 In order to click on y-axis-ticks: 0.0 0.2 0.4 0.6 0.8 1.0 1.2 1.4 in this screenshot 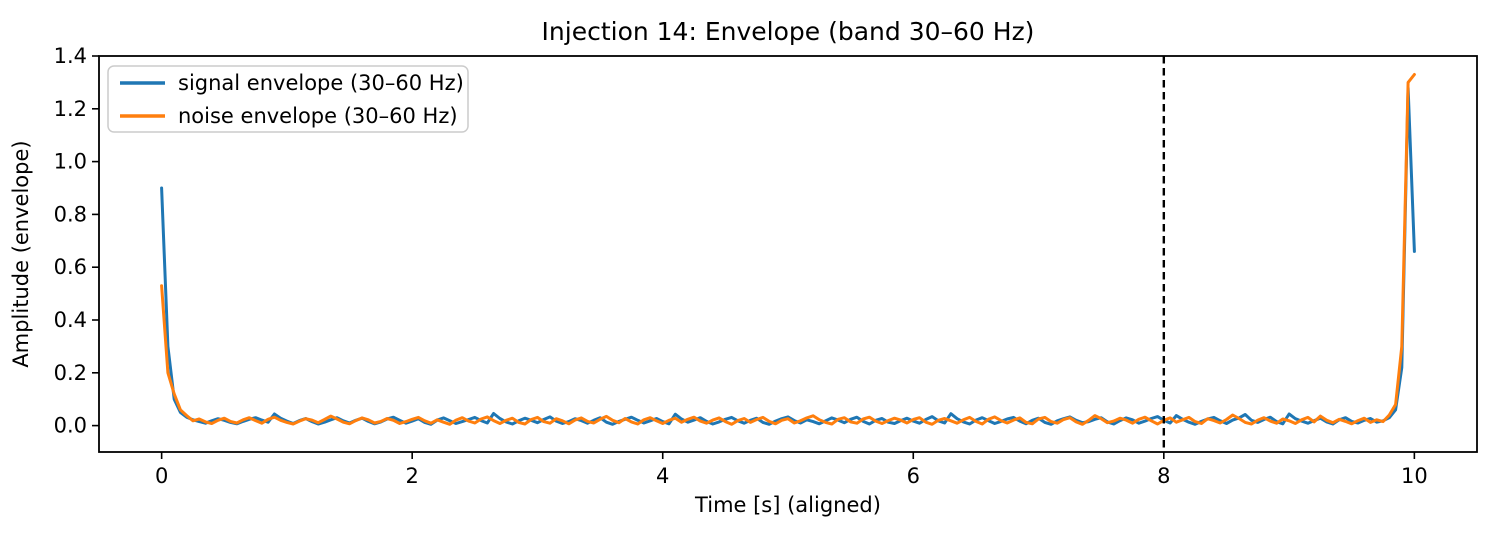, I will do `click(76, 241)`.